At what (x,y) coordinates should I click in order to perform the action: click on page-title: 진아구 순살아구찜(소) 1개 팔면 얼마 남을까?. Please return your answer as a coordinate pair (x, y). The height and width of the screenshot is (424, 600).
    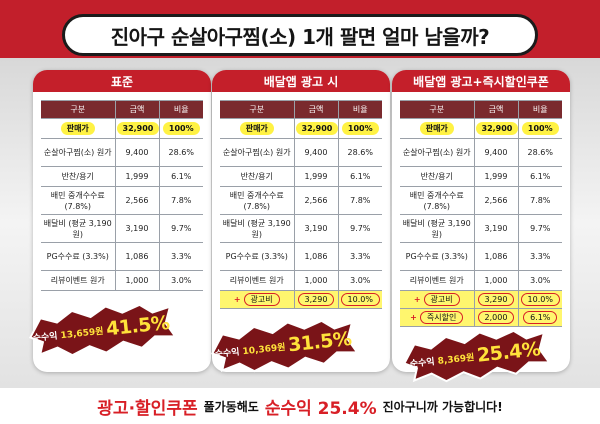
    Looking at the image, I should click on (300, 35).